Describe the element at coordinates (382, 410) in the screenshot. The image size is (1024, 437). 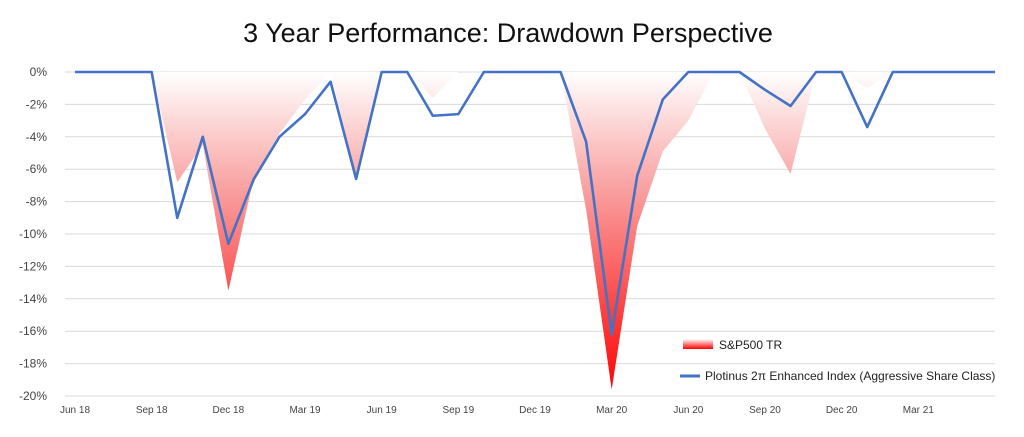
I see `x-tick-label: Jun 19` at that location.